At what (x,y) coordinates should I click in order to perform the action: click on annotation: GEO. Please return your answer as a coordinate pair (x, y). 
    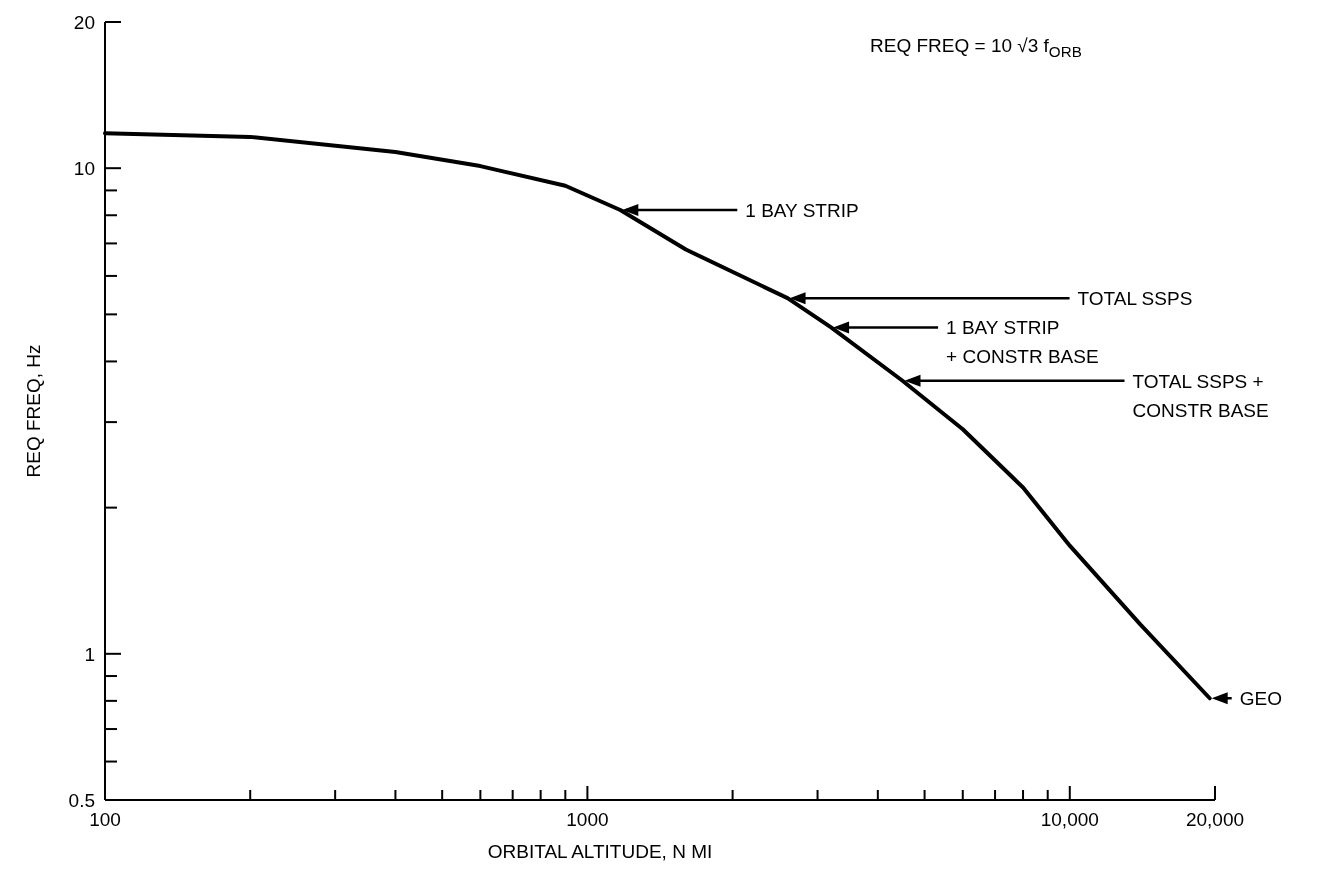
    Looking at the image, I should click on (1260, 699).